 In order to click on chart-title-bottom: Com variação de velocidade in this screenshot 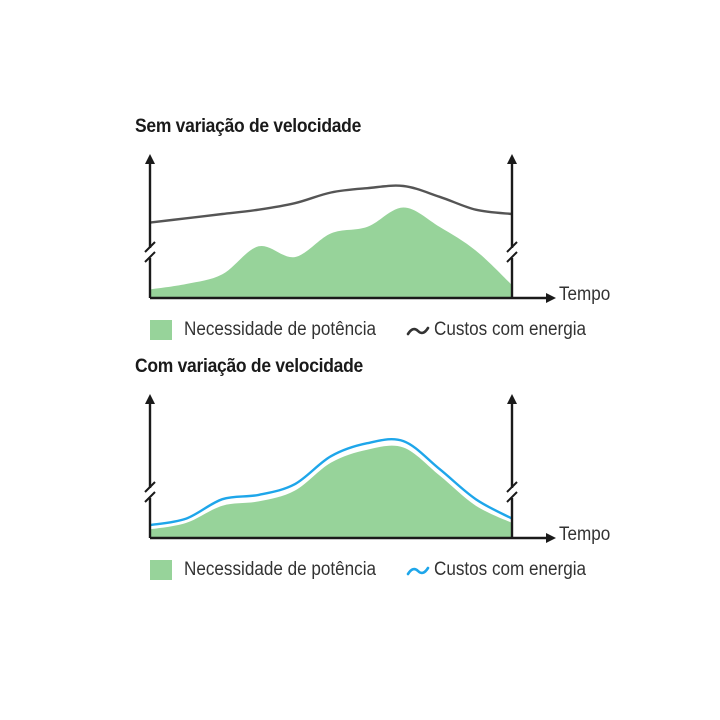, I will do `click(249, 366)`.